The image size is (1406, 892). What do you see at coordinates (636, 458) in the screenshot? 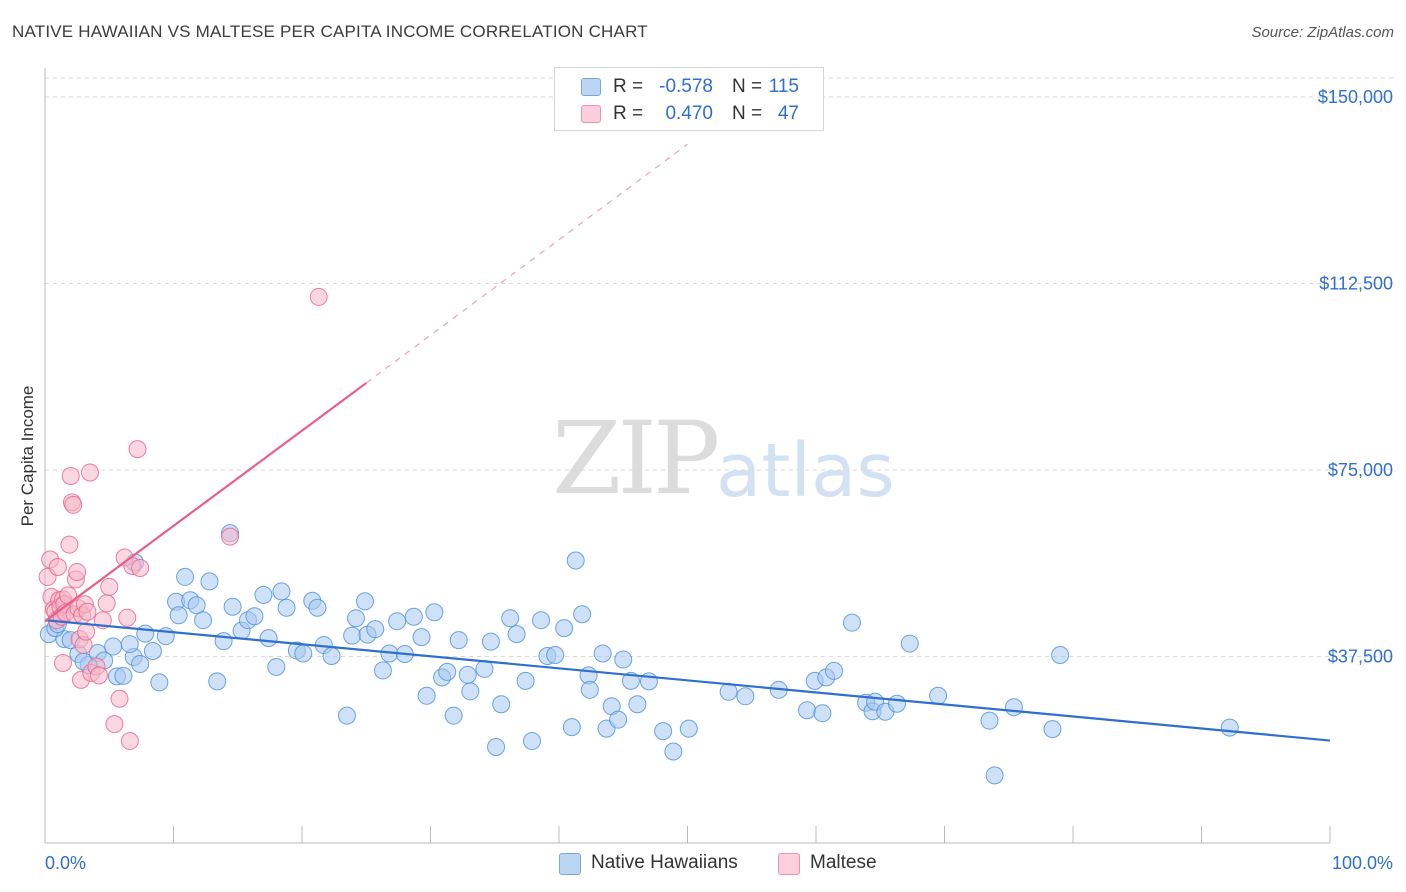
I see `watermark-zip: ZIP` at bounding box center [636, 458].